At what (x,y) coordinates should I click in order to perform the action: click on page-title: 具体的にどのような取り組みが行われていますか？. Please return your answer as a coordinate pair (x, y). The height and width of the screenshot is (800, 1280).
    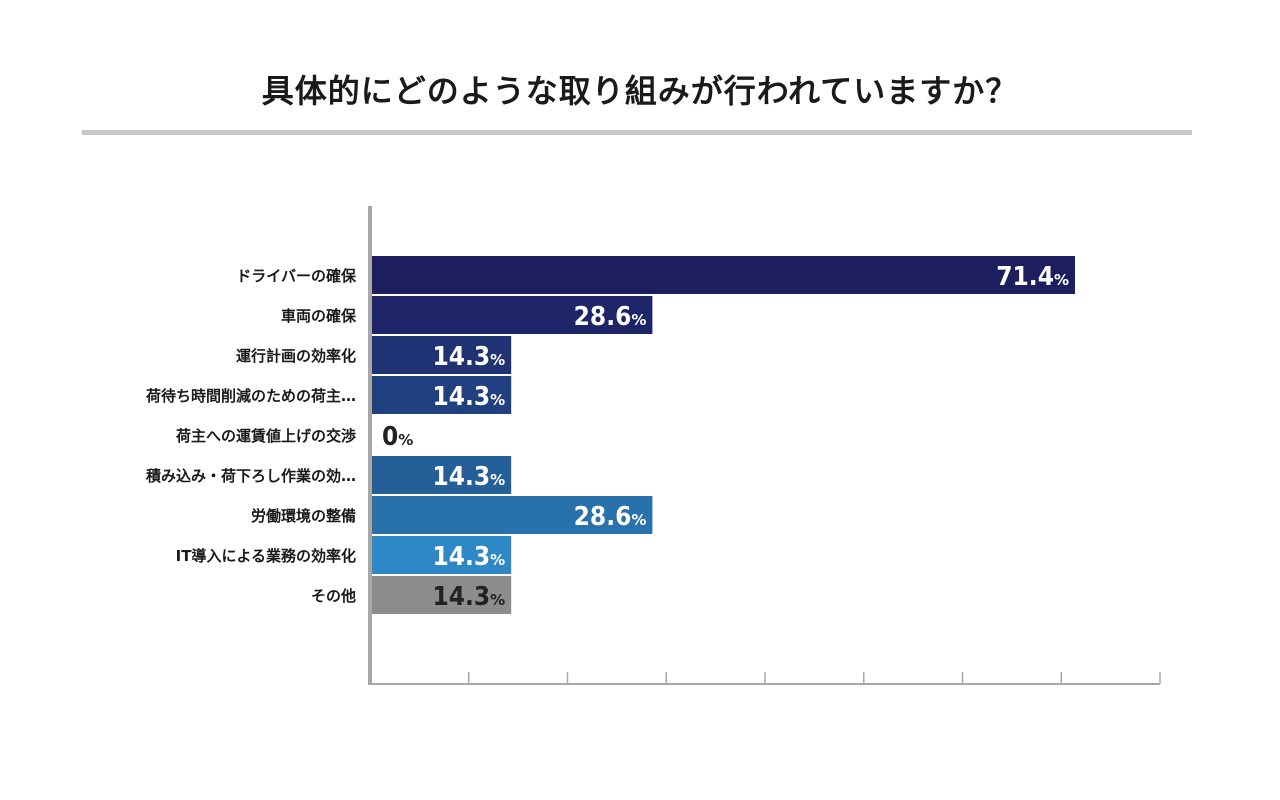
    Looking at the image, I should click on (640, 91).